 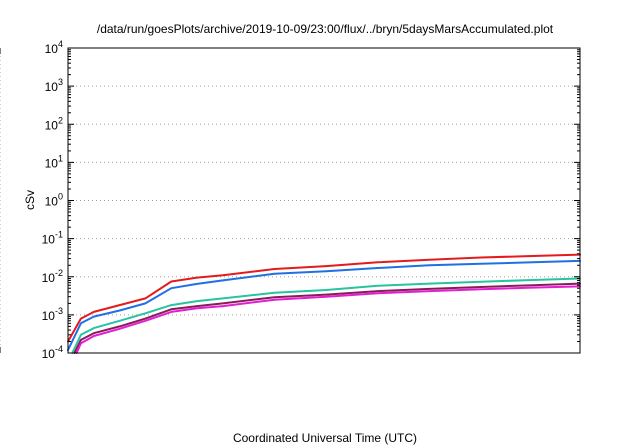 I want to click on y-tick-label: 10⁻¹, so click(x=52, y=238).